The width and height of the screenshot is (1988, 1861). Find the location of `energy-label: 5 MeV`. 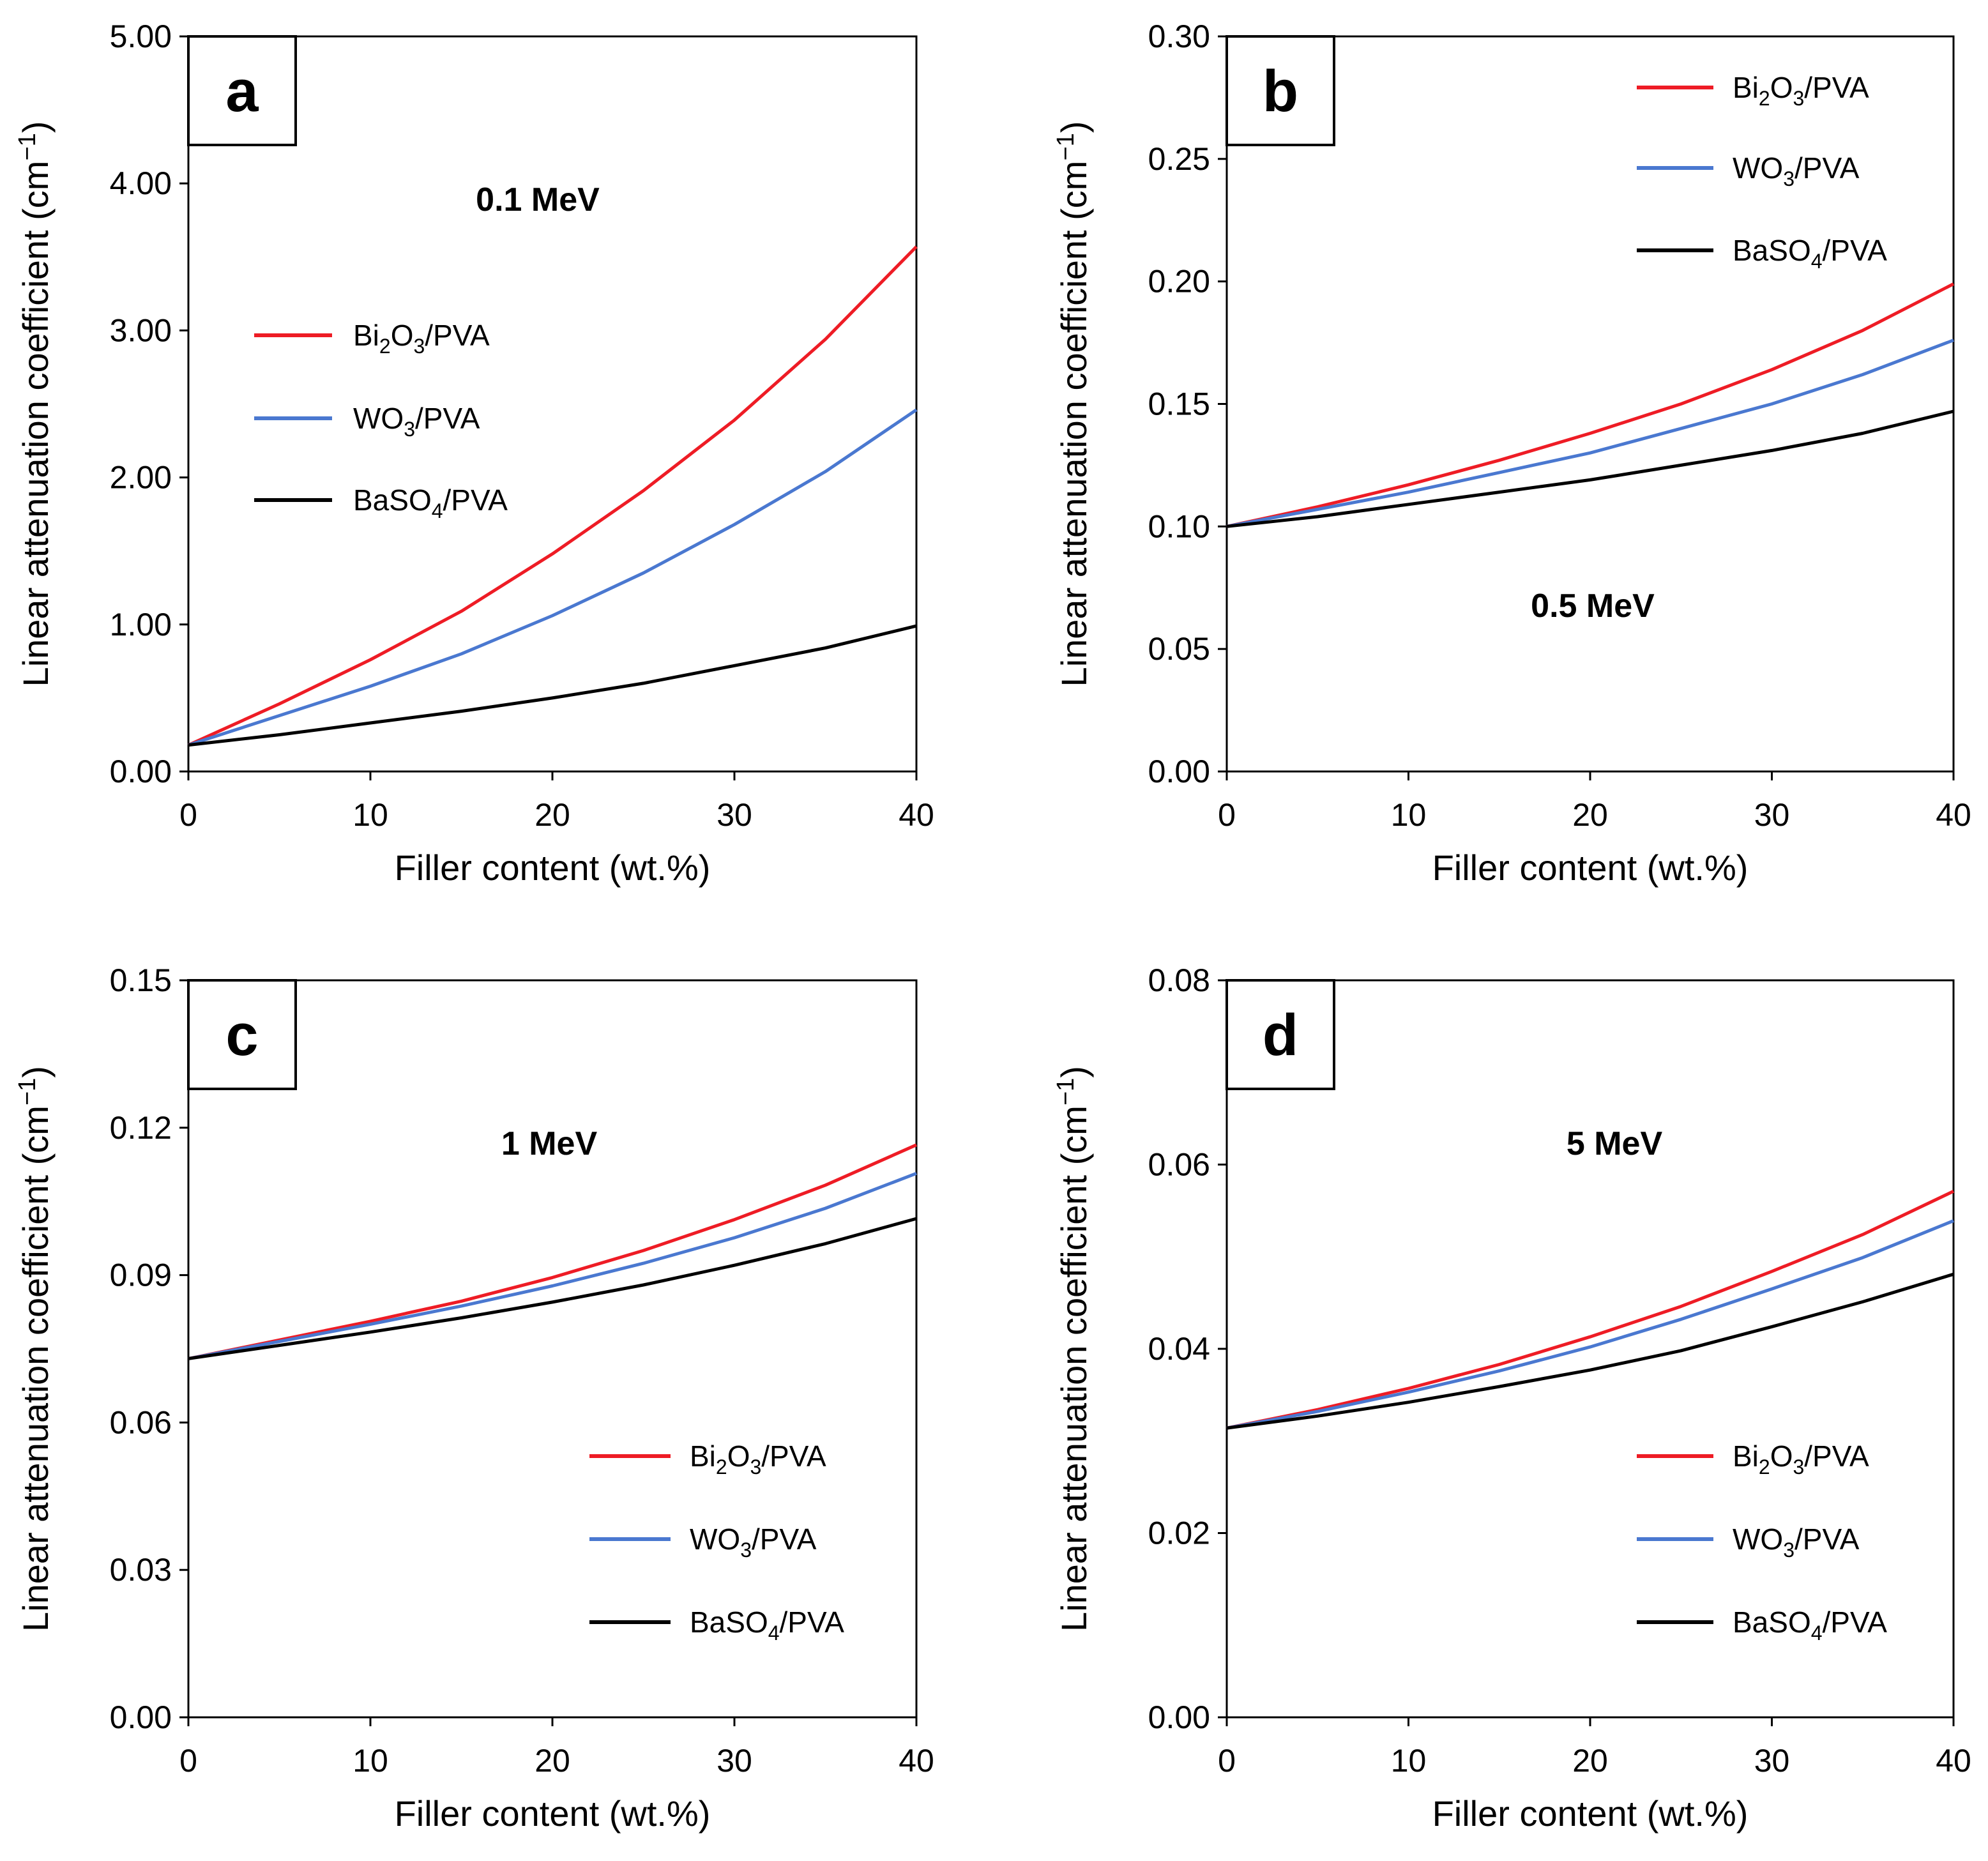

energy-label: 5 MeV is located at coordinates (1615, 1143).